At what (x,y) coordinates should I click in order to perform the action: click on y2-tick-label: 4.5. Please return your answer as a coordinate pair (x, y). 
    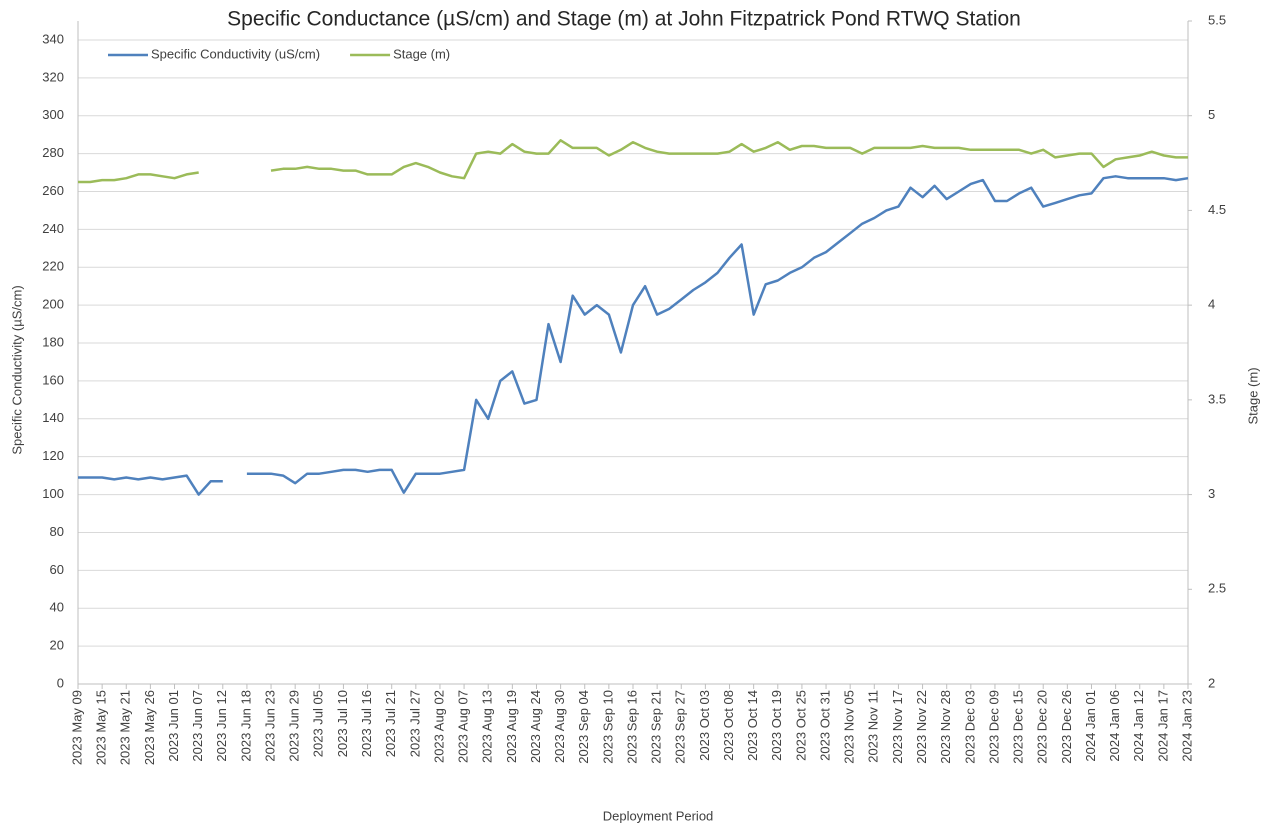
    Looking at the image, I should click on (1217, 209).